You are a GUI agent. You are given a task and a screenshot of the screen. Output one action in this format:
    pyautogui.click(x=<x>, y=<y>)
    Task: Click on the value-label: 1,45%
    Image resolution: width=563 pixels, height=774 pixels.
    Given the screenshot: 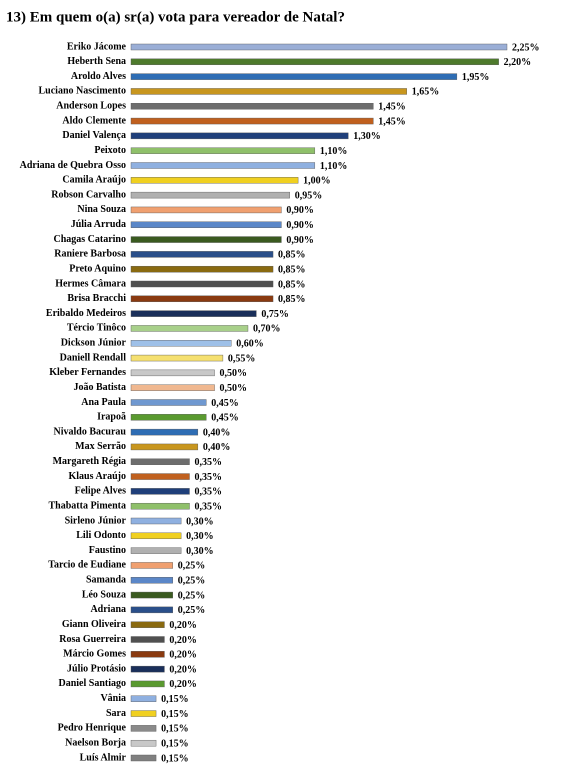 What is the action you would take?
    pyautogui.click(x=392, y=107)
    